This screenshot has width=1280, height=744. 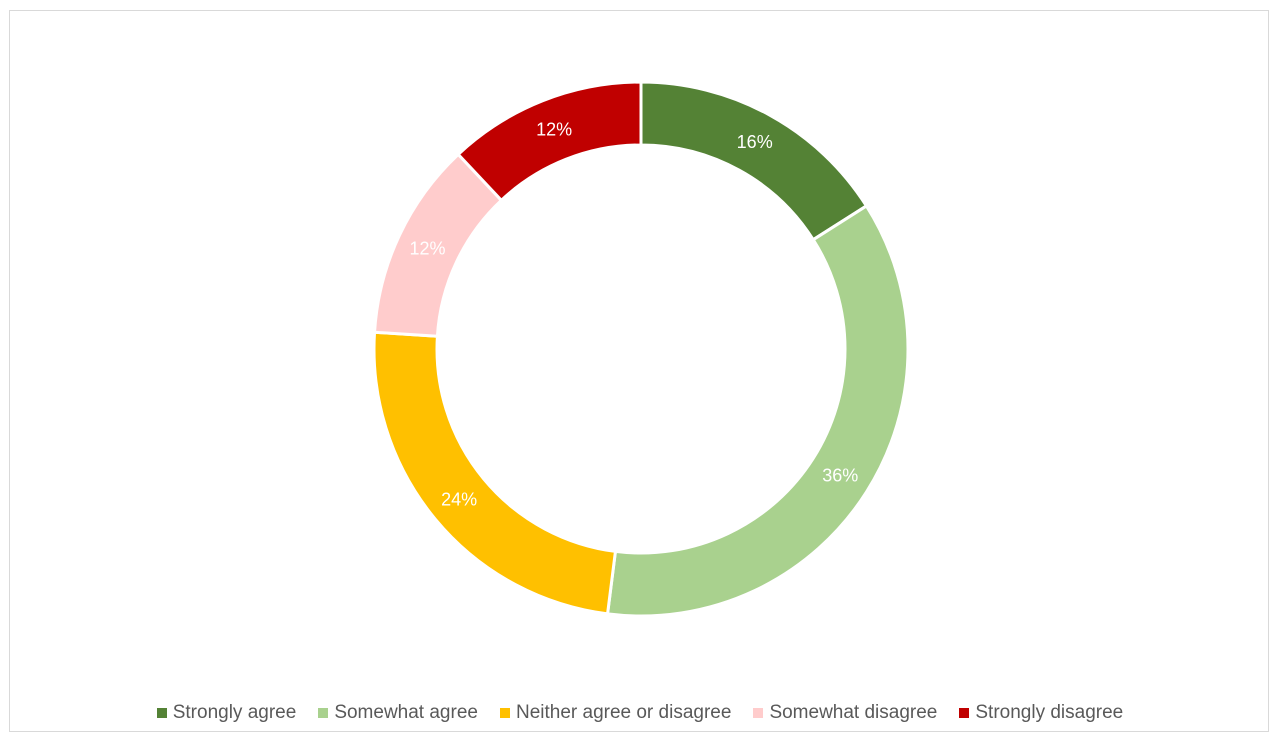 I want to click on donut-slice-strongly-agree, so click(x=753, y=161).